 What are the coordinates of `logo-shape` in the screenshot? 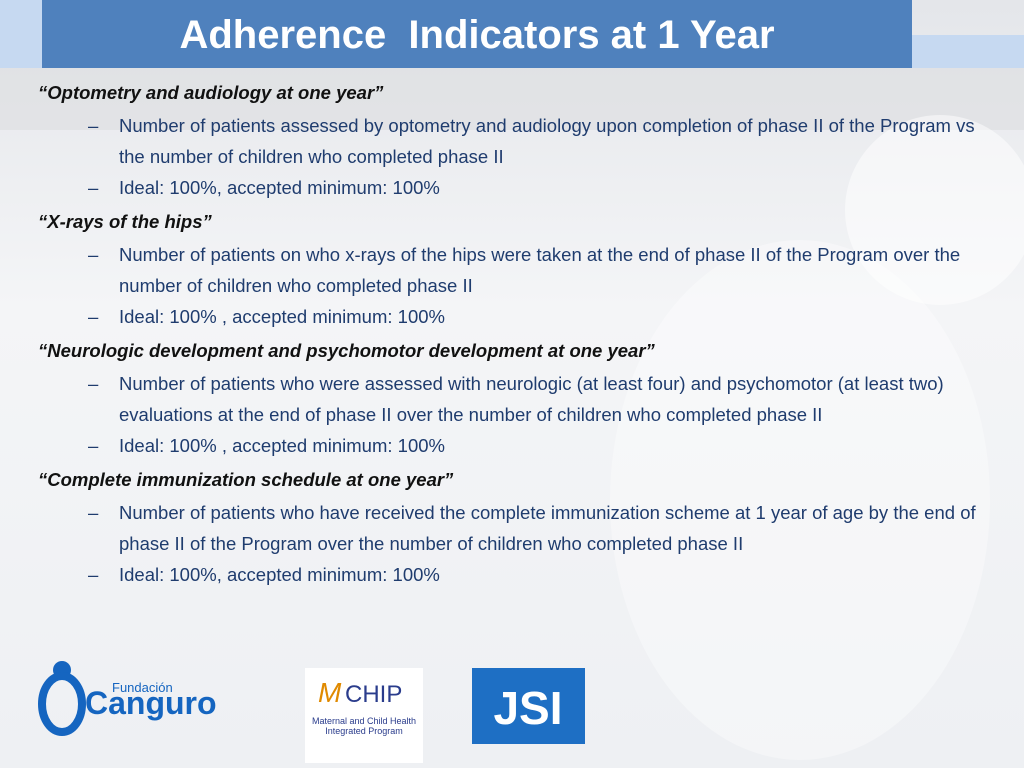 It's located at (62, 704).